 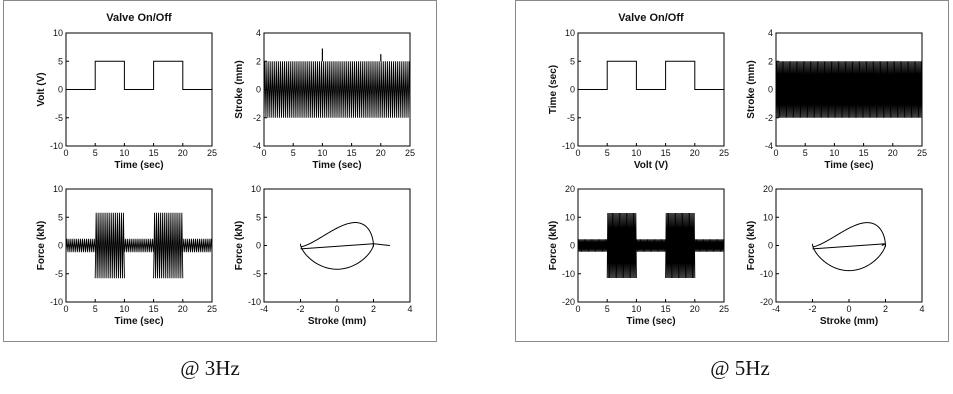 I want to click on axes-frame, so click(x=849, y=245).